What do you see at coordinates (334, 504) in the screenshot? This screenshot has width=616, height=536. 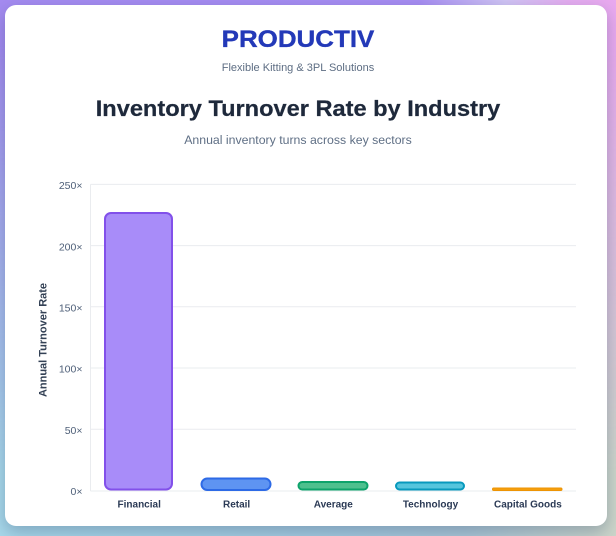 I see `svg-text: Average` at bounding box center [334, 504].